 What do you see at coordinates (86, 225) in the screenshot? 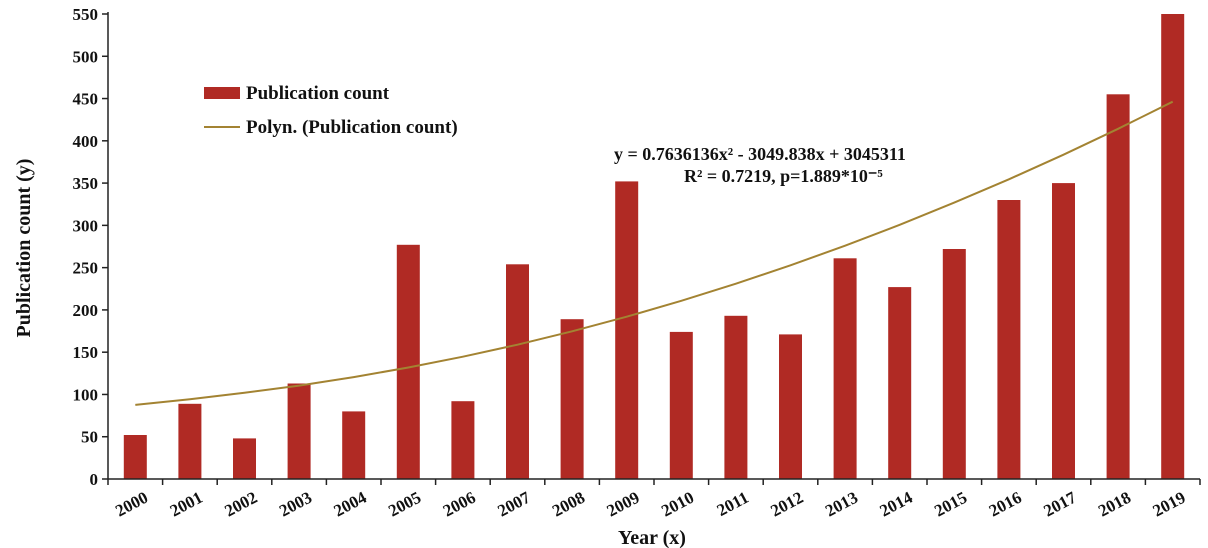
I see `y-tick-label: 300` at bounding box center [86, 225].